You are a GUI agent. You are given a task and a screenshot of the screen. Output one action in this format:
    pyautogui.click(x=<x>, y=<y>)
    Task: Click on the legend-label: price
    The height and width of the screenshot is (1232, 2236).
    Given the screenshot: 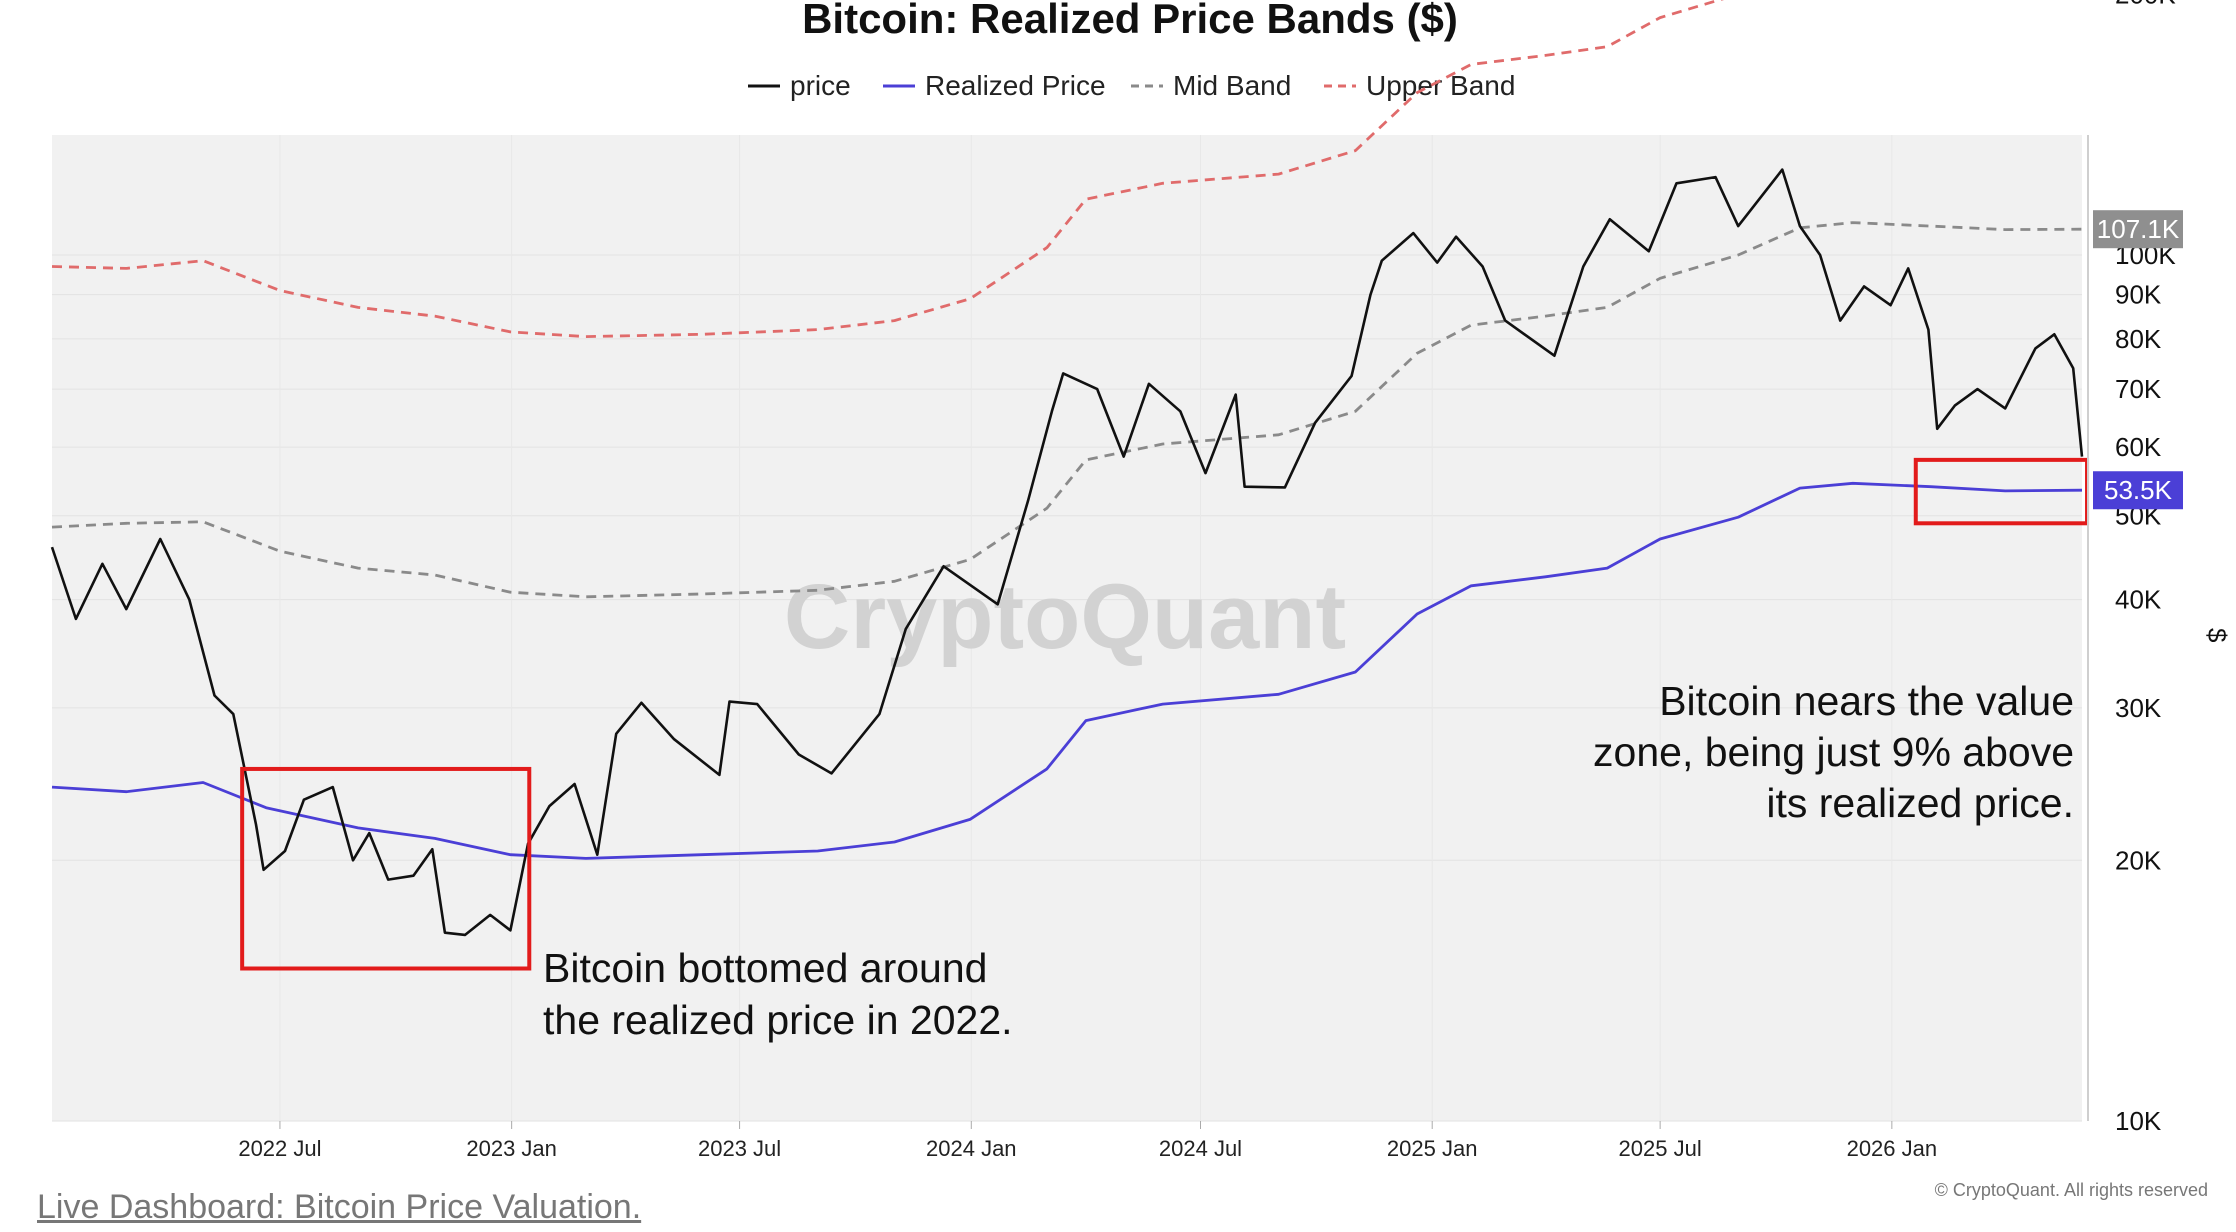 What is the action you would take?
    pyautogui.click(x=820, y=85)
    